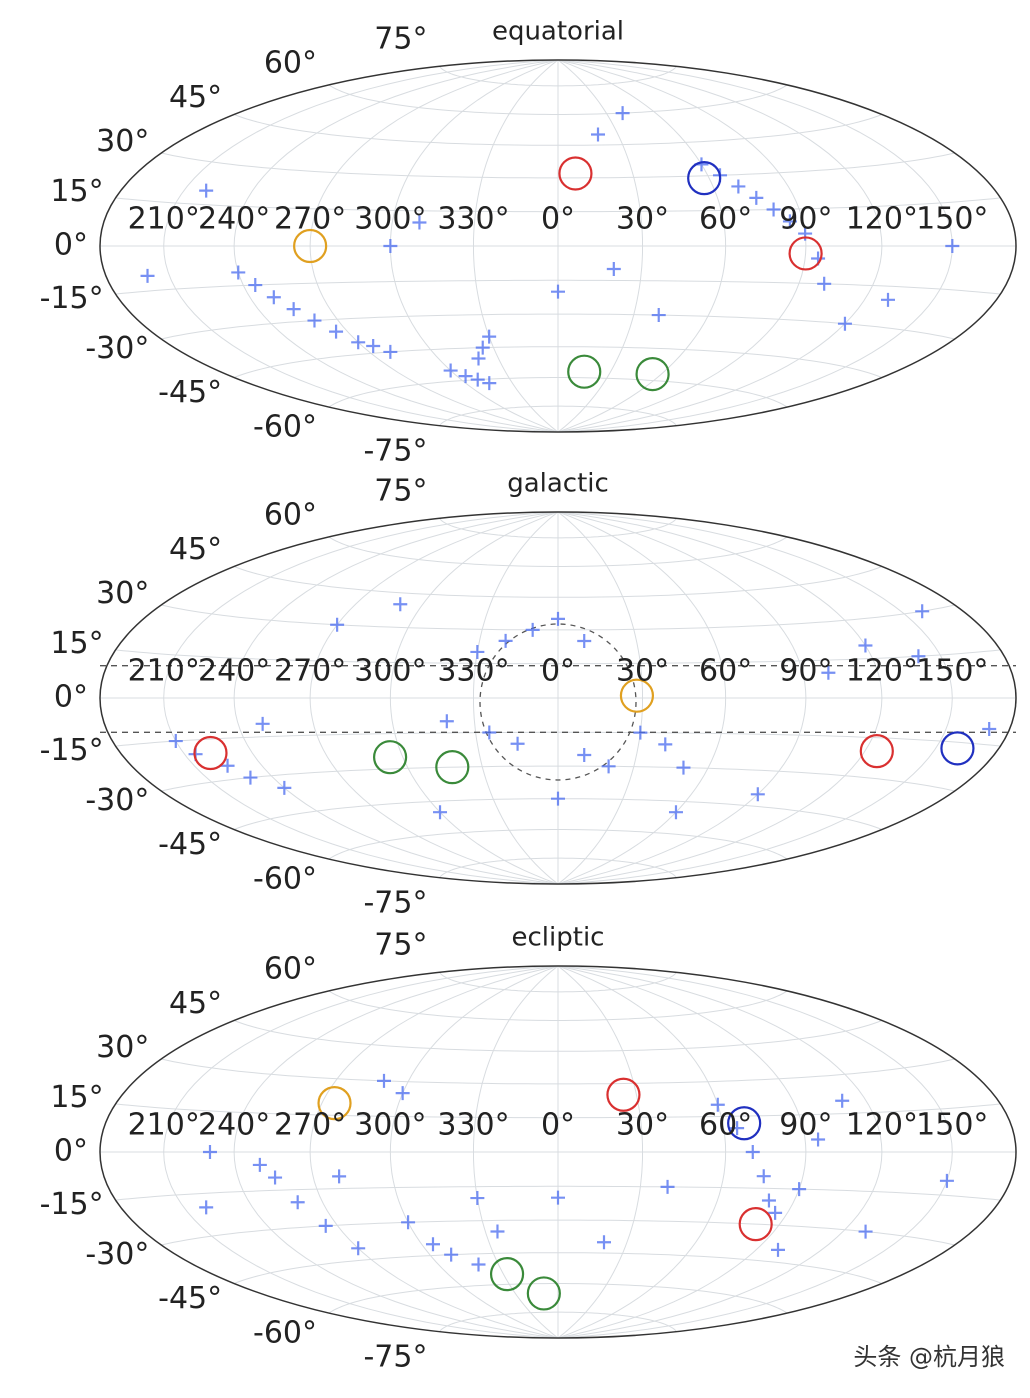 The image size is (1030, 1398). Describe the element at coordinates (642, 1125) in the screenshot. I see `x-tick-label: 30°` at that location.